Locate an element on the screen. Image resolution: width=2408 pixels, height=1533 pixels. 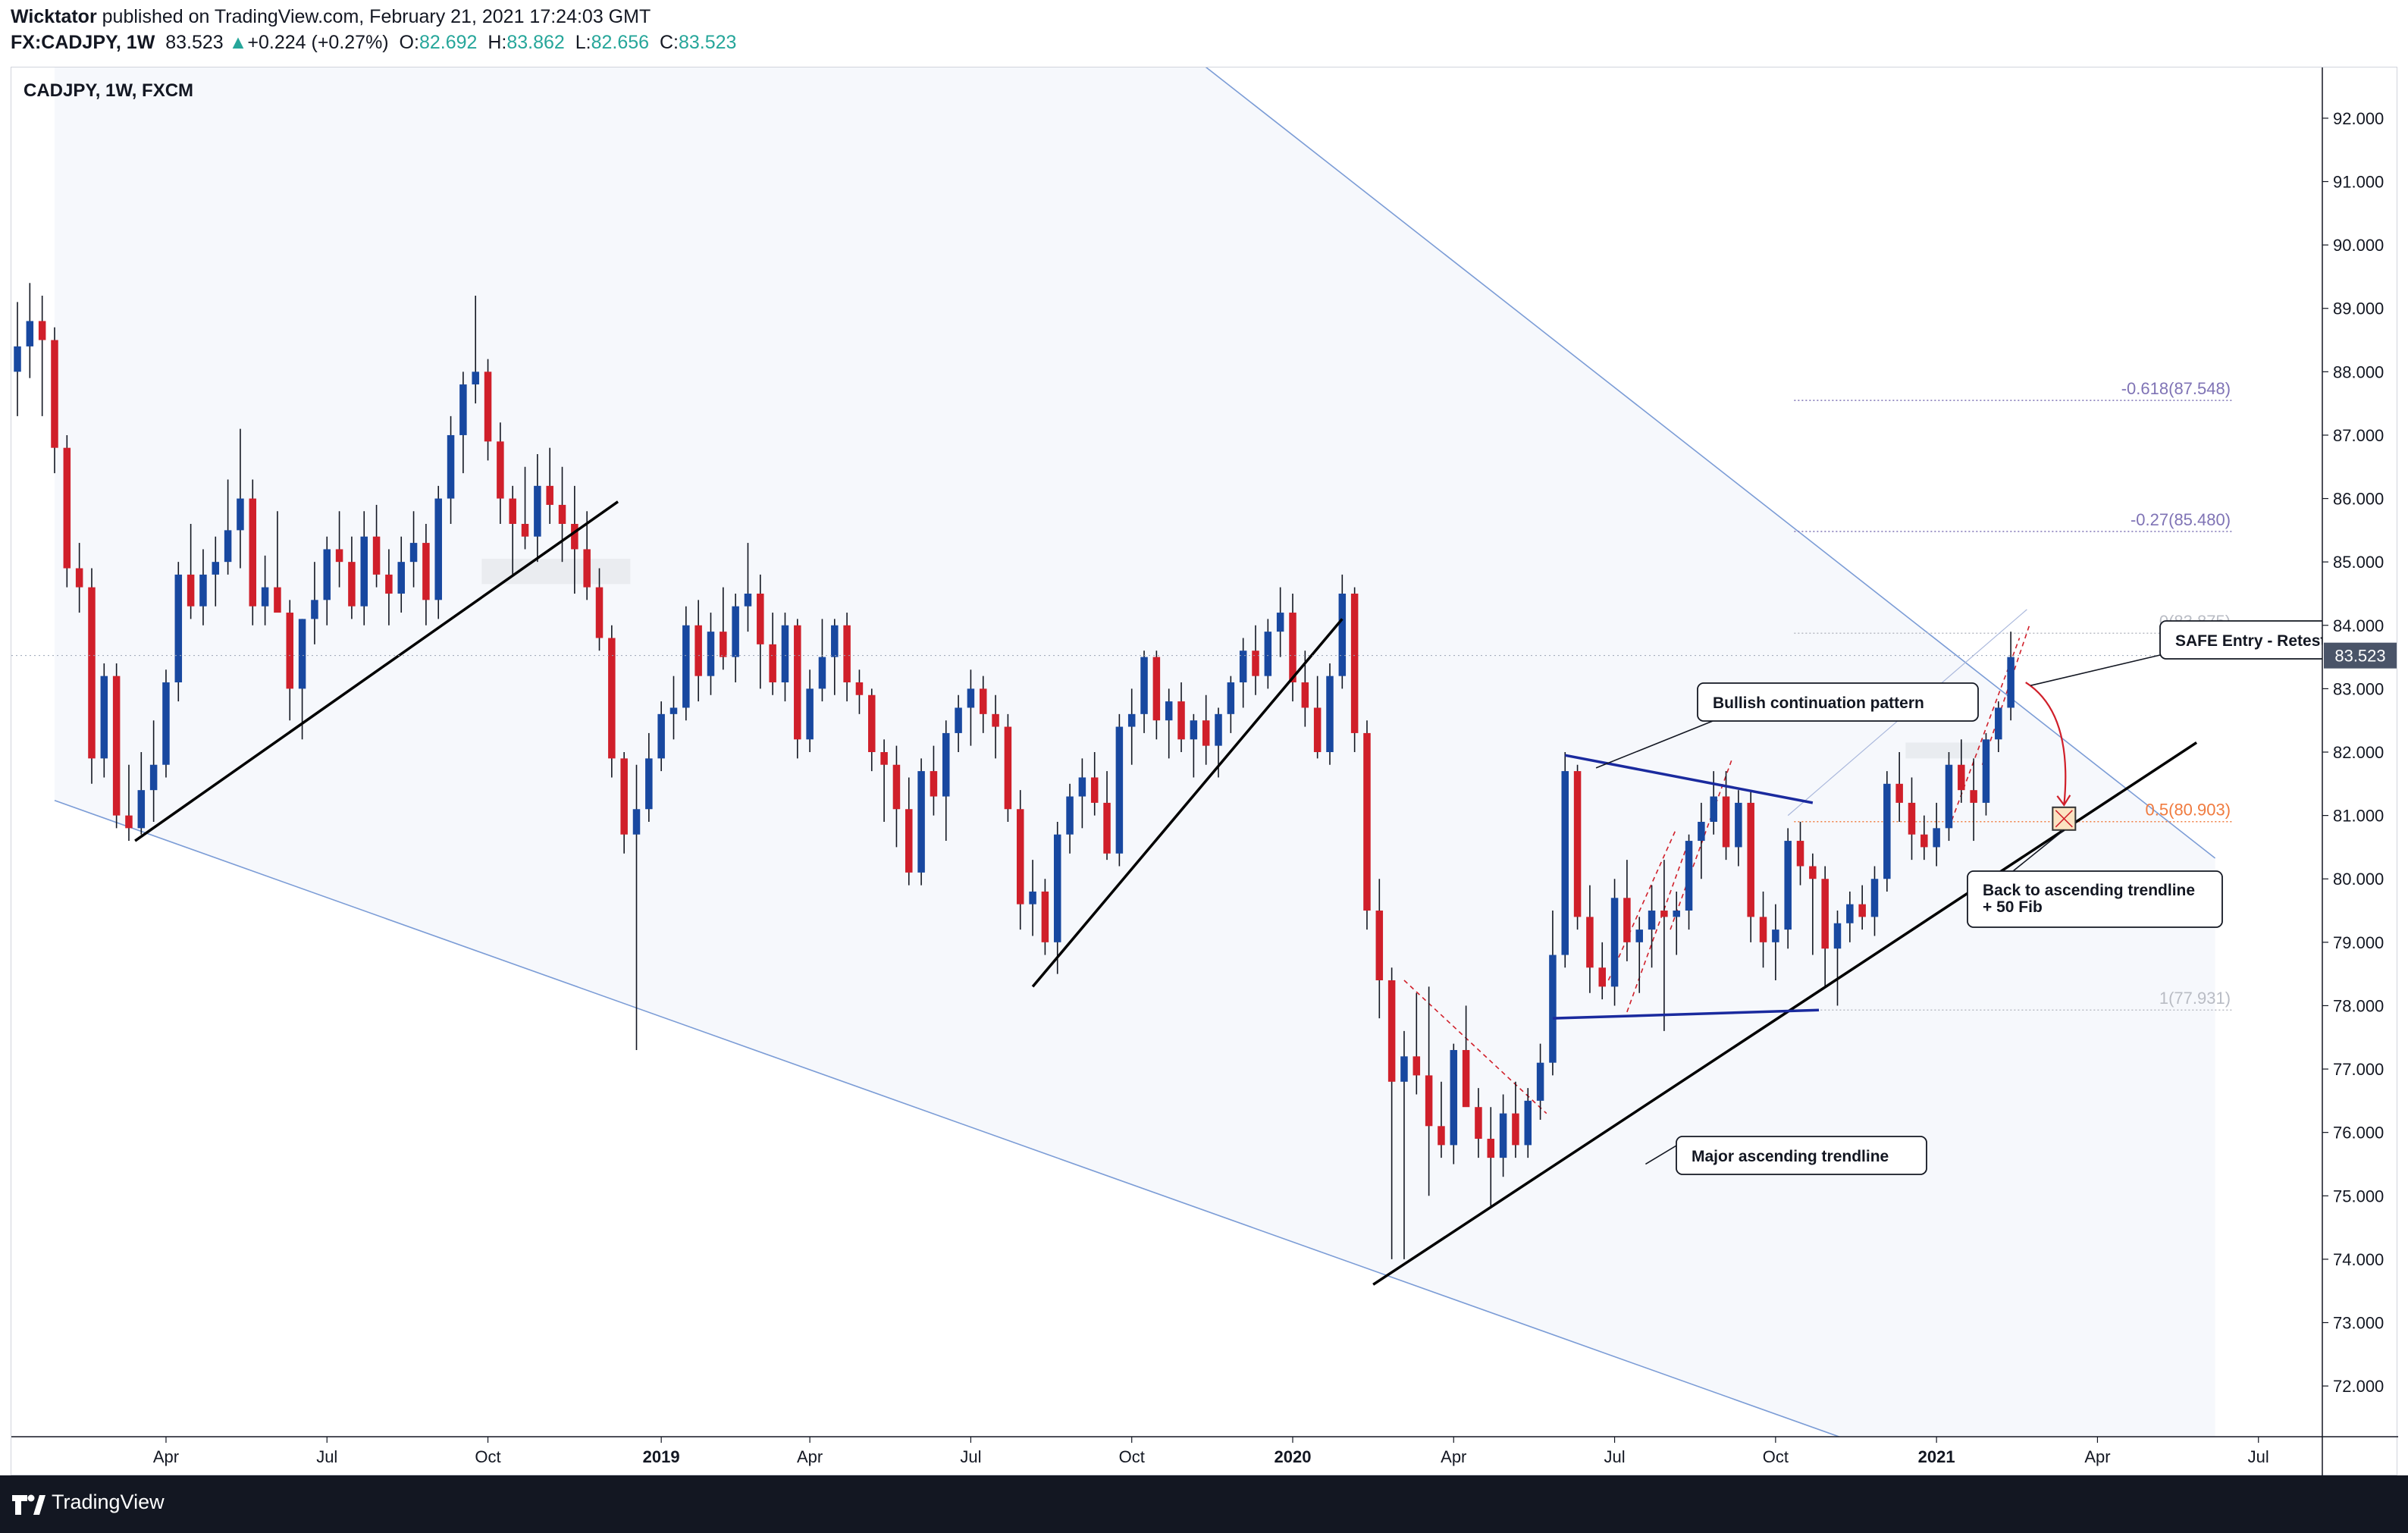
safe-entry-callout is located at coordinates (2269, 640).